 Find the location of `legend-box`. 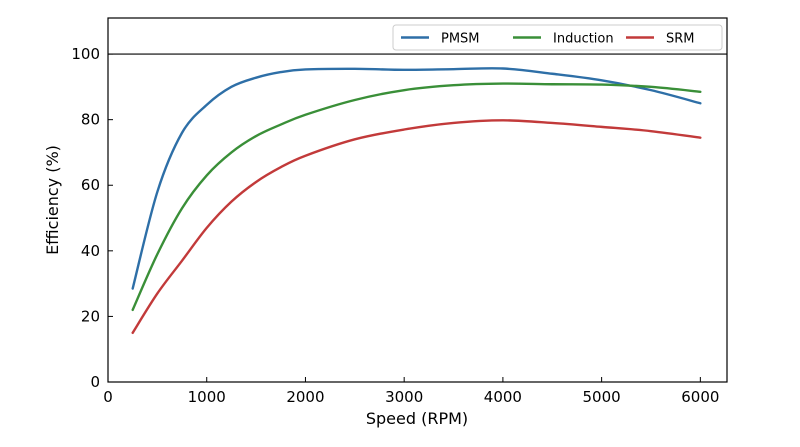

legend-box is located at coordinates (557, 37).